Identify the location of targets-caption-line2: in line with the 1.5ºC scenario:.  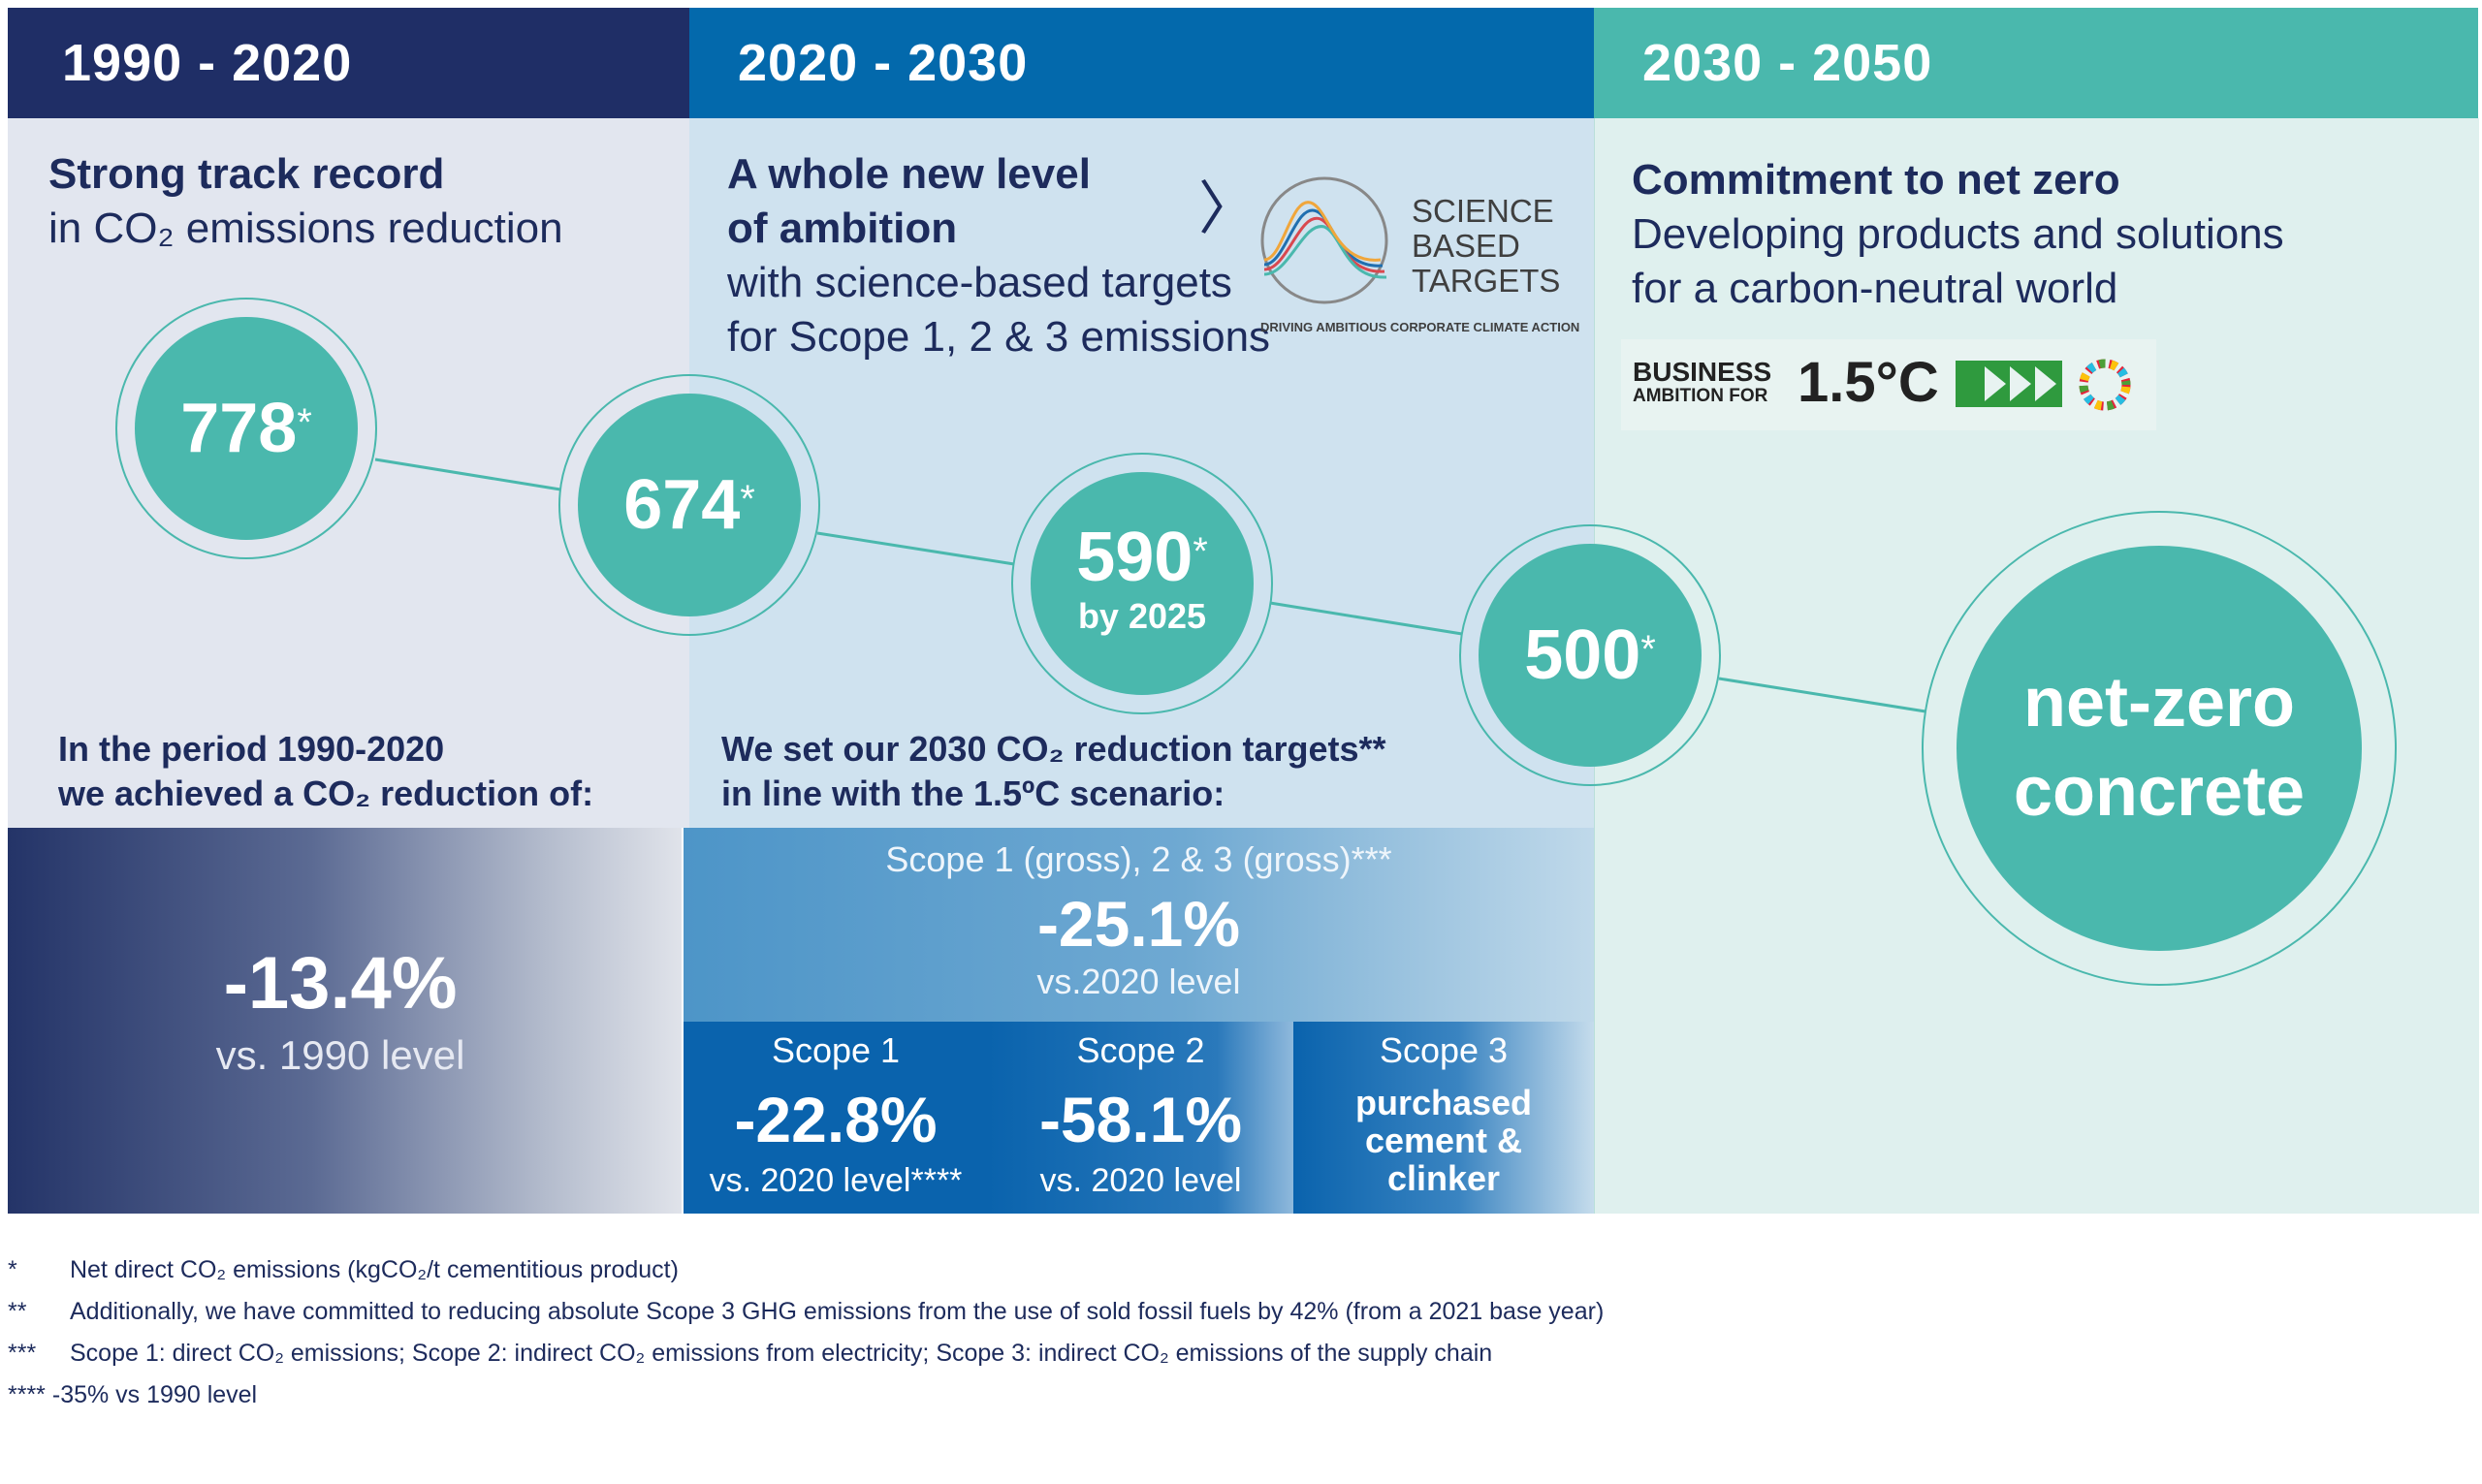
(973, 794).